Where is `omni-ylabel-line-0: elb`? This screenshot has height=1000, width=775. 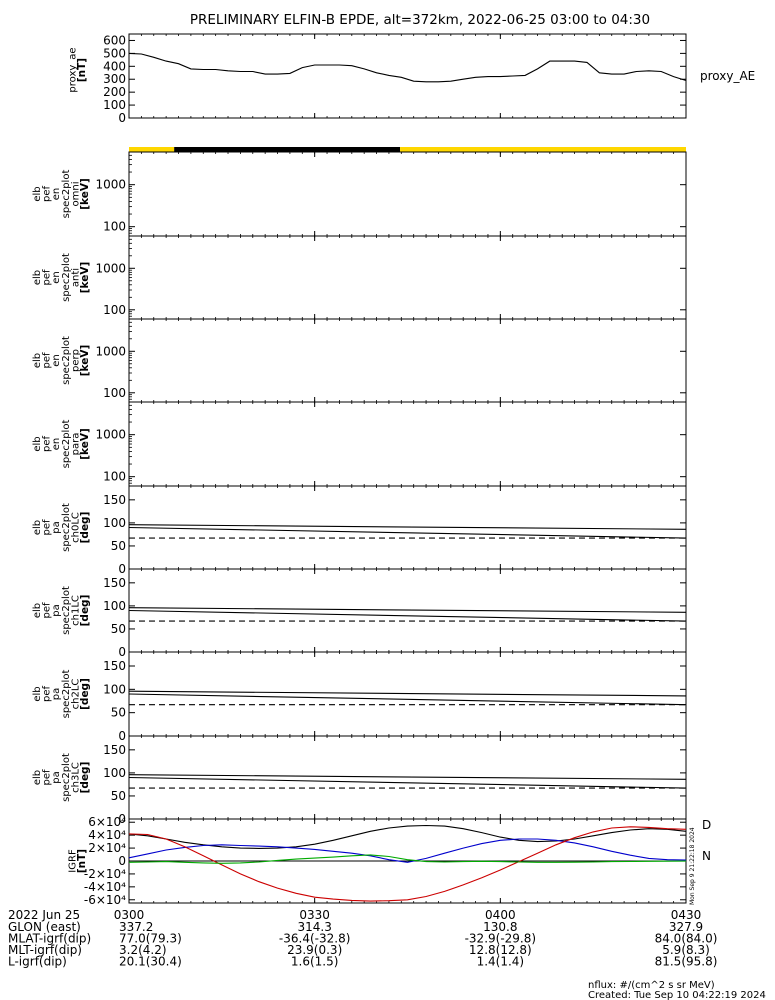 omni-ylabel-line-0: elb is located at coordinates (37, 193).